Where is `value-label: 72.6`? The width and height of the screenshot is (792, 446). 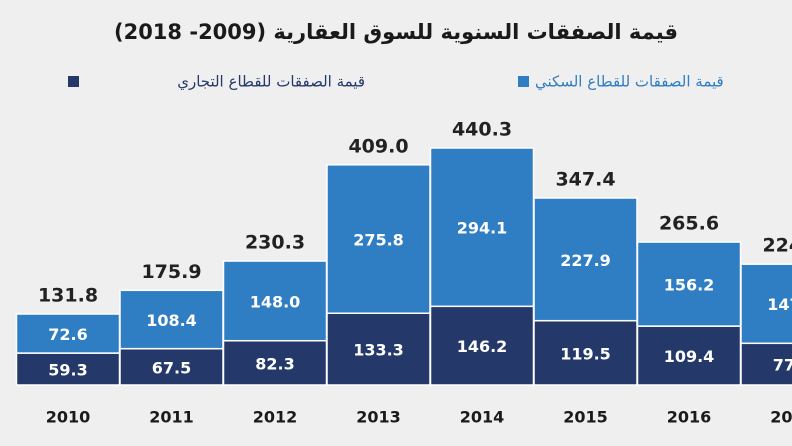 value-label: 72.6 is located at coordinates (67, 334).